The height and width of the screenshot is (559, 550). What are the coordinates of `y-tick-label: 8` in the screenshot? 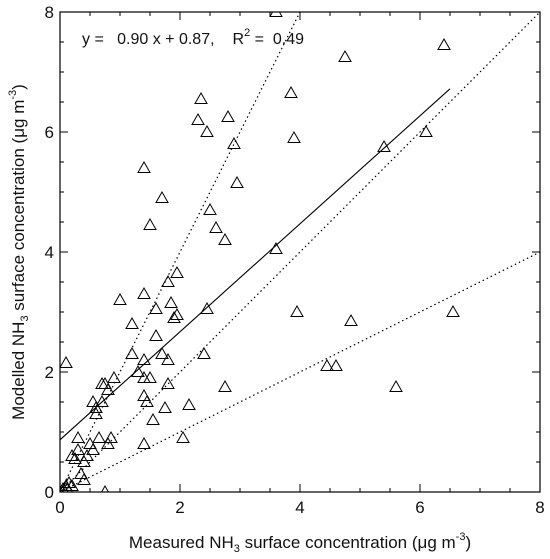 It's located at (49, 12).